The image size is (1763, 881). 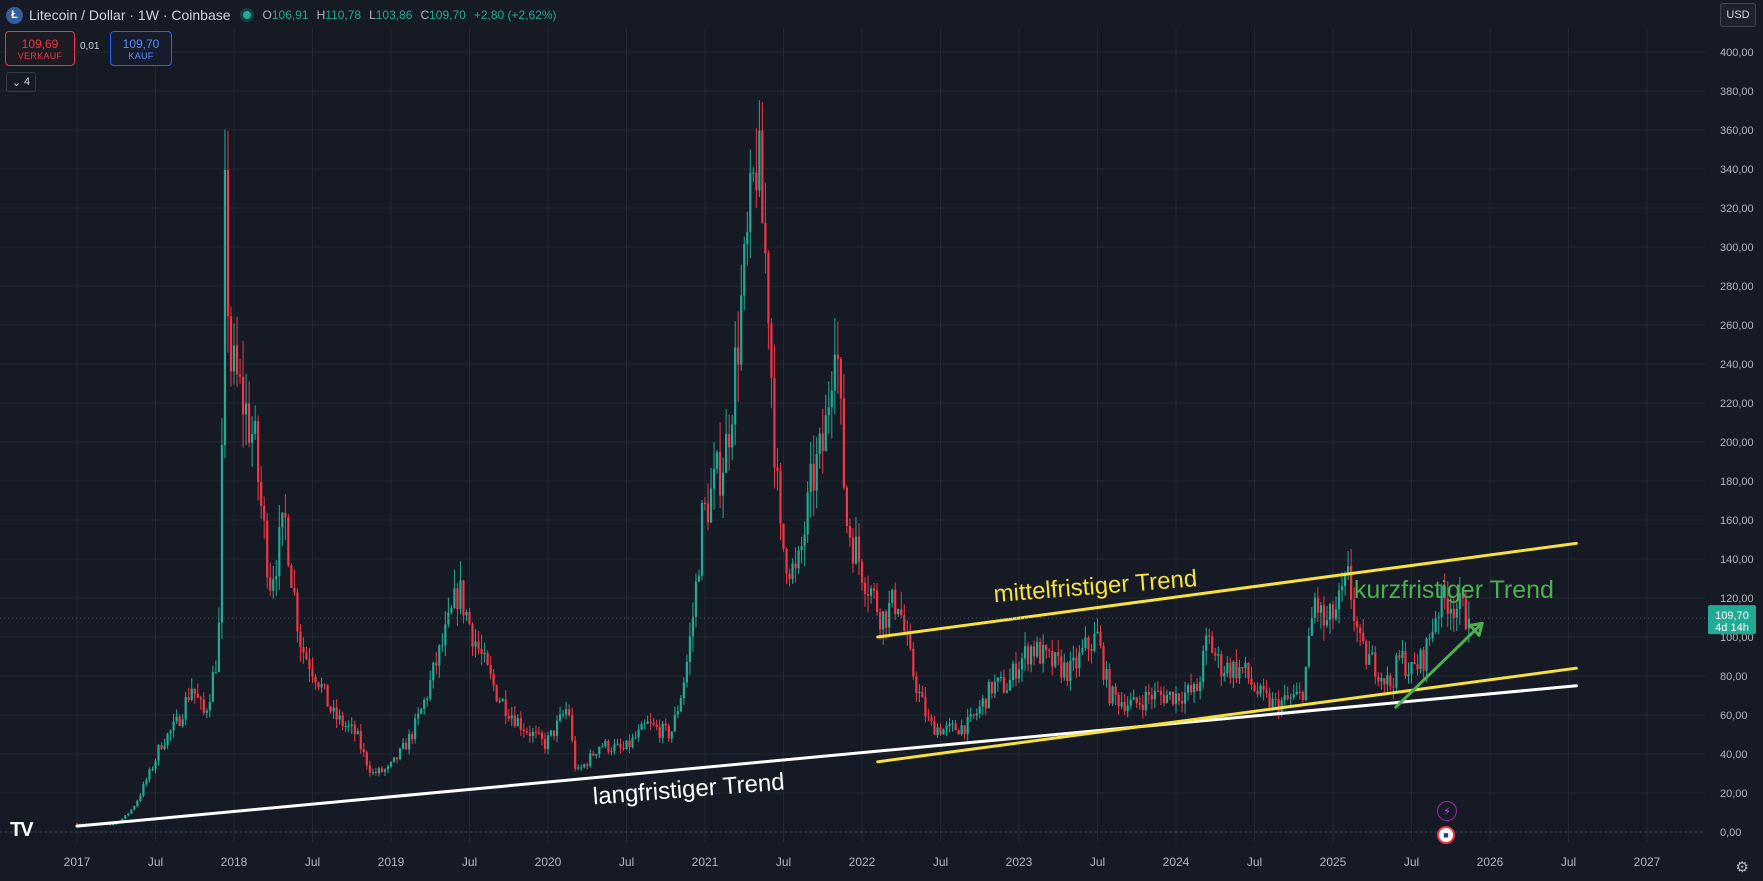 I want to click on us-flag-icon: ■, so click(x=1446, y=835).